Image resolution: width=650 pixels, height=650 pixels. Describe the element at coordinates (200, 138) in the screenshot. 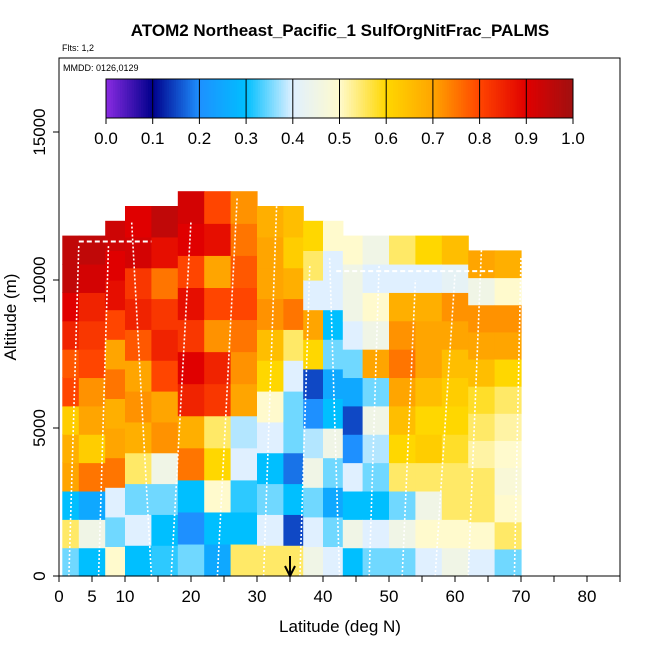

I see `colorbar-tick-label: 0.2` at that location.